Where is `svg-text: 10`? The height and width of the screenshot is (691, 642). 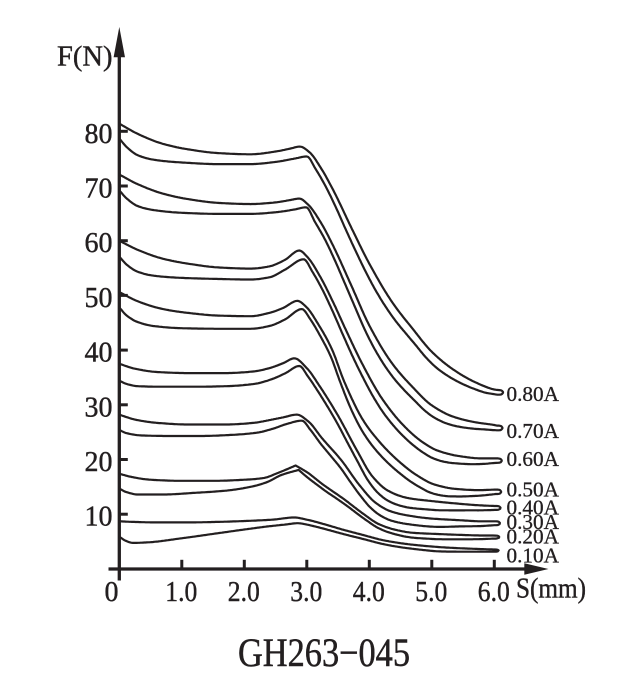
svg-text: 10 is located at coordinates (99, 517).